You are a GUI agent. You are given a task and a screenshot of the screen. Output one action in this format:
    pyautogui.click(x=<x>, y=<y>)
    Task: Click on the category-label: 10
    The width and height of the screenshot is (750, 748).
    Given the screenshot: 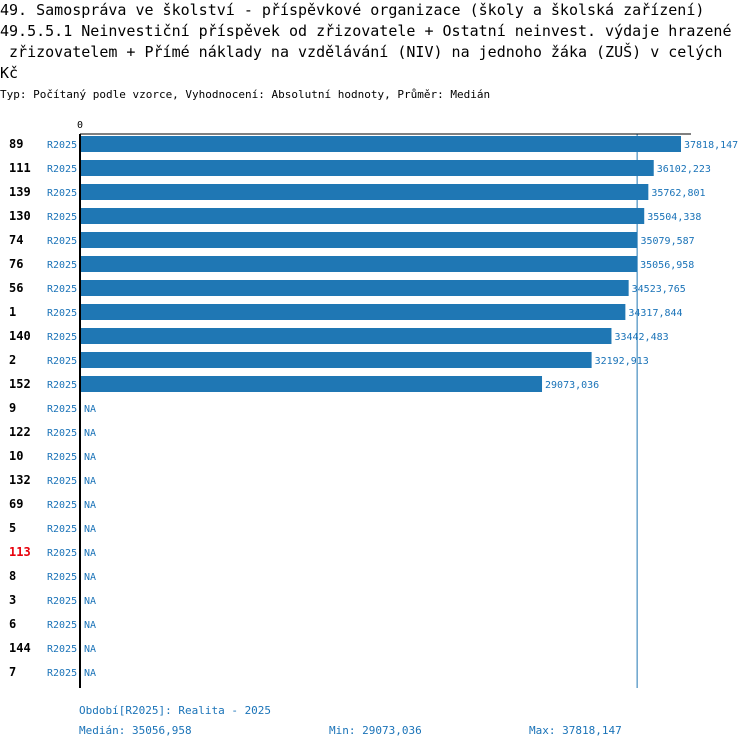 What is the action you would take?
    pyautogui.click(x=16, y=456)
    